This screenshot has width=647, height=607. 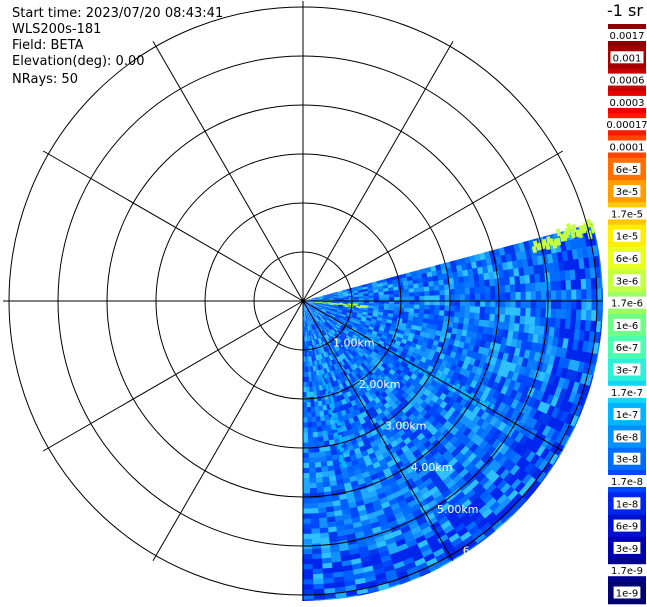 What do you see at coordinates (372, 339) in the screenshot?
I see `ppi-feature-gate` at bounding box center [372, 339].